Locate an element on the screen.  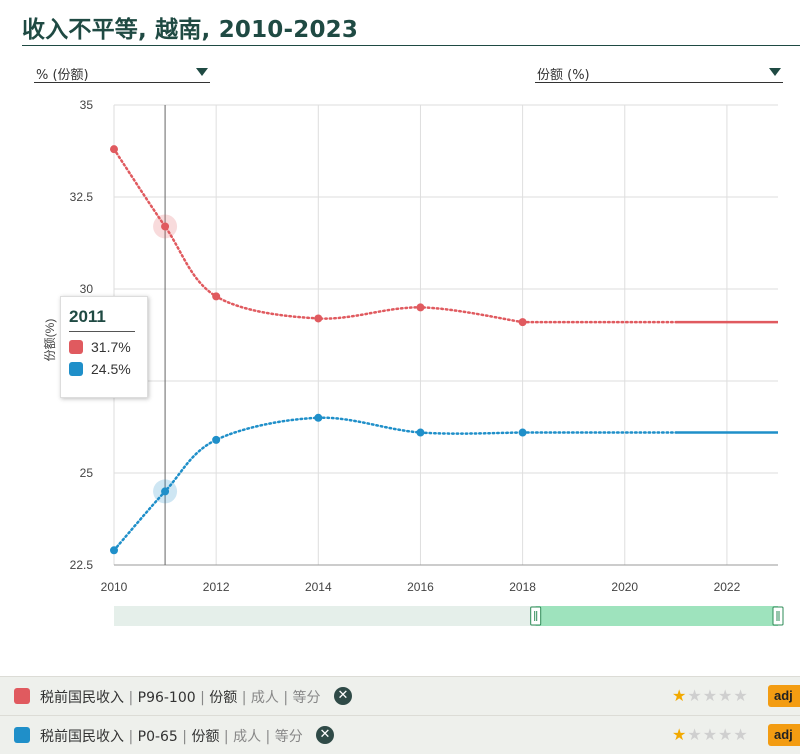
y-axis-label-text: 份额(%) is located at coordinates (50, 340).